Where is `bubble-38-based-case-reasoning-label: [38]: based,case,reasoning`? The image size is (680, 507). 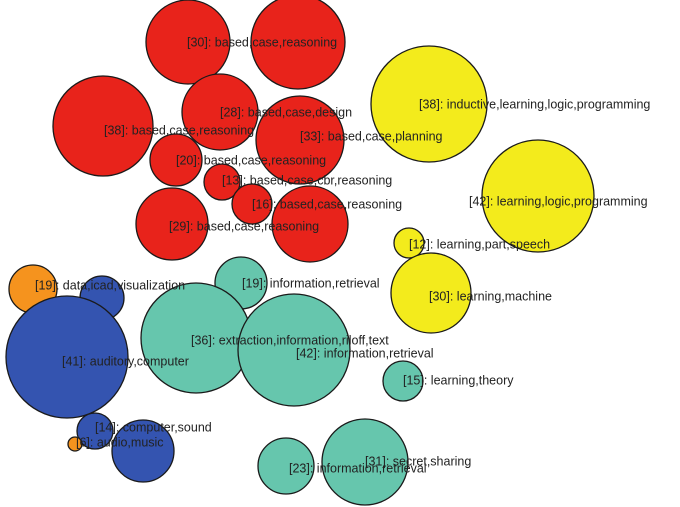 bubble-38-based-case-reasoning-label: [38]: based,case,reasoning is located at coordinates (179, 130).